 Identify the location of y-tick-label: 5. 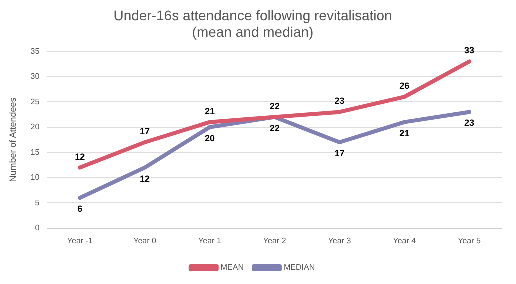
(37, 203).